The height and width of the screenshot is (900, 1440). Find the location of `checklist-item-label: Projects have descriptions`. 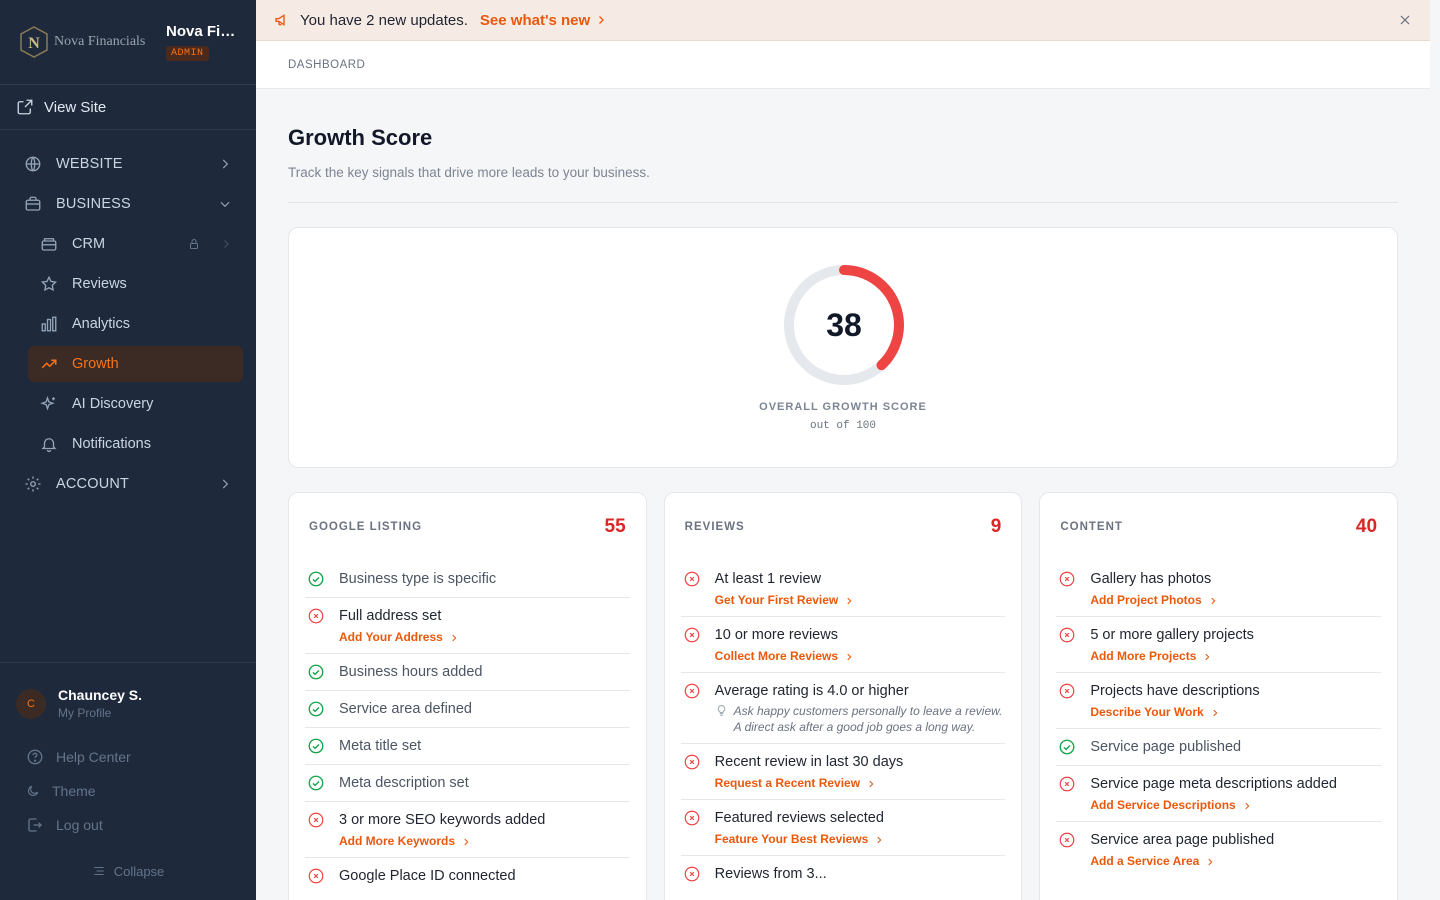

checklist-item-label: Projects have descriptions is located at coordinates (1175, 691).